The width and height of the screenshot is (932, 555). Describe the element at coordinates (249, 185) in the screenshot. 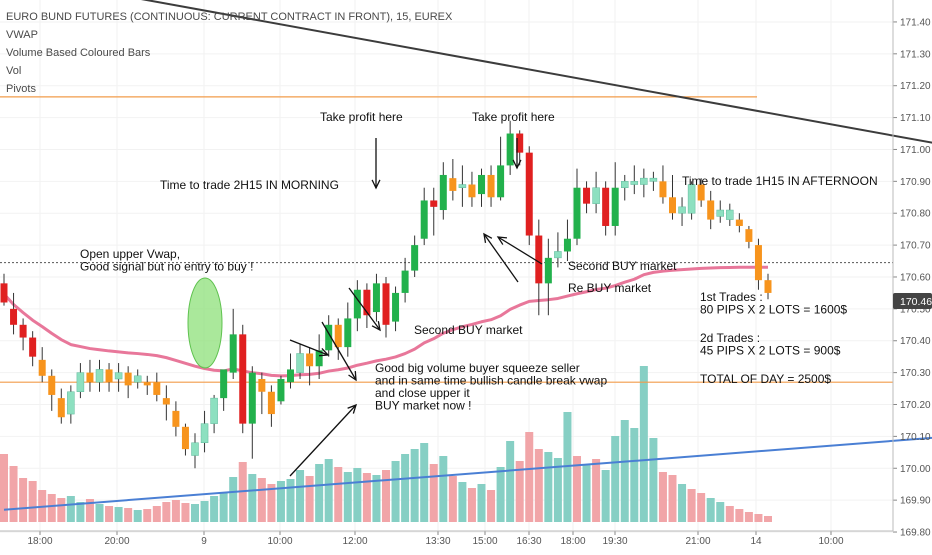

I see `note-trade-morning: Time to trade 2H15 IN MORNING` at that location.